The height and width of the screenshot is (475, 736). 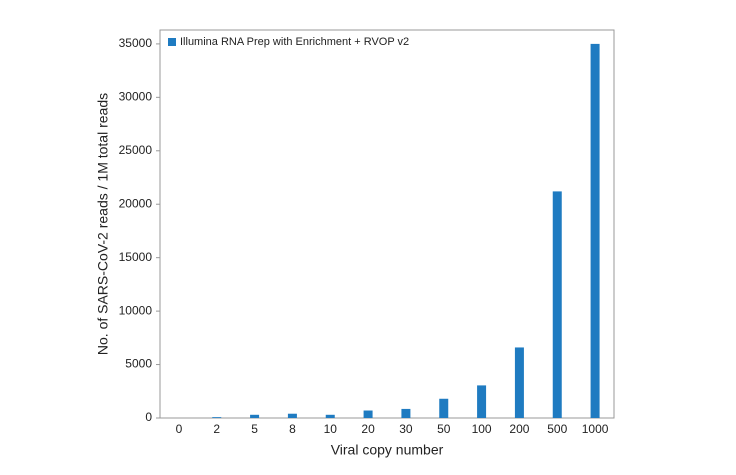 What do you see at coordinates (557, 429) in the screenshot?
I see `x-tick-label: 500` at bounding box center [557, 429].